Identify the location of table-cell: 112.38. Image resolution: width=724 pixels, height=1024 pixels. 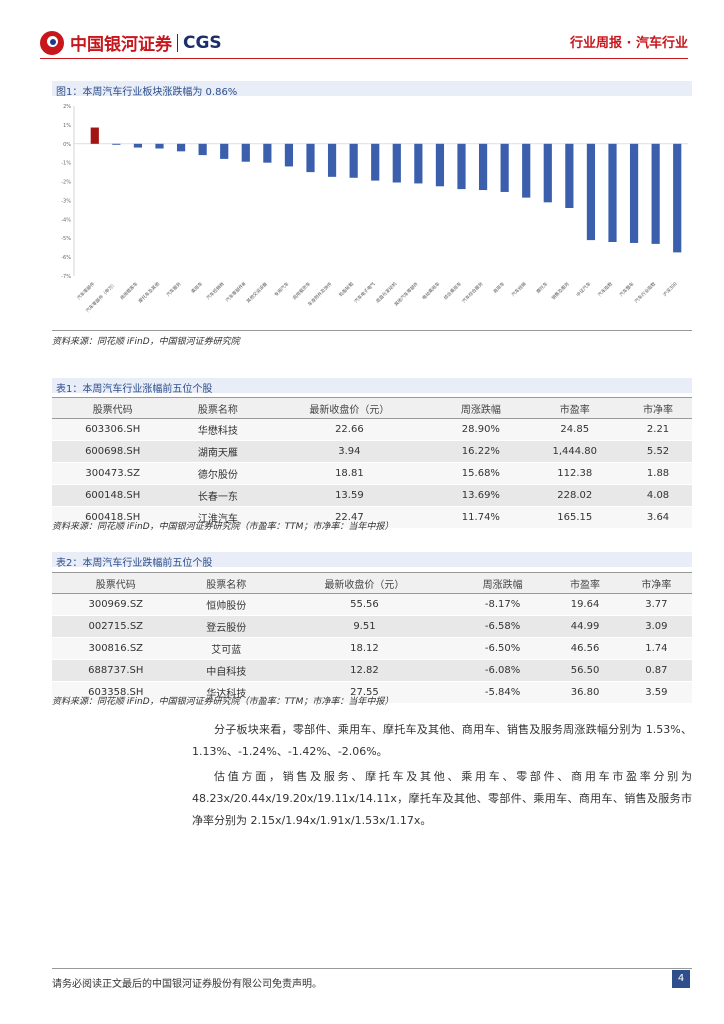
(575, 473).